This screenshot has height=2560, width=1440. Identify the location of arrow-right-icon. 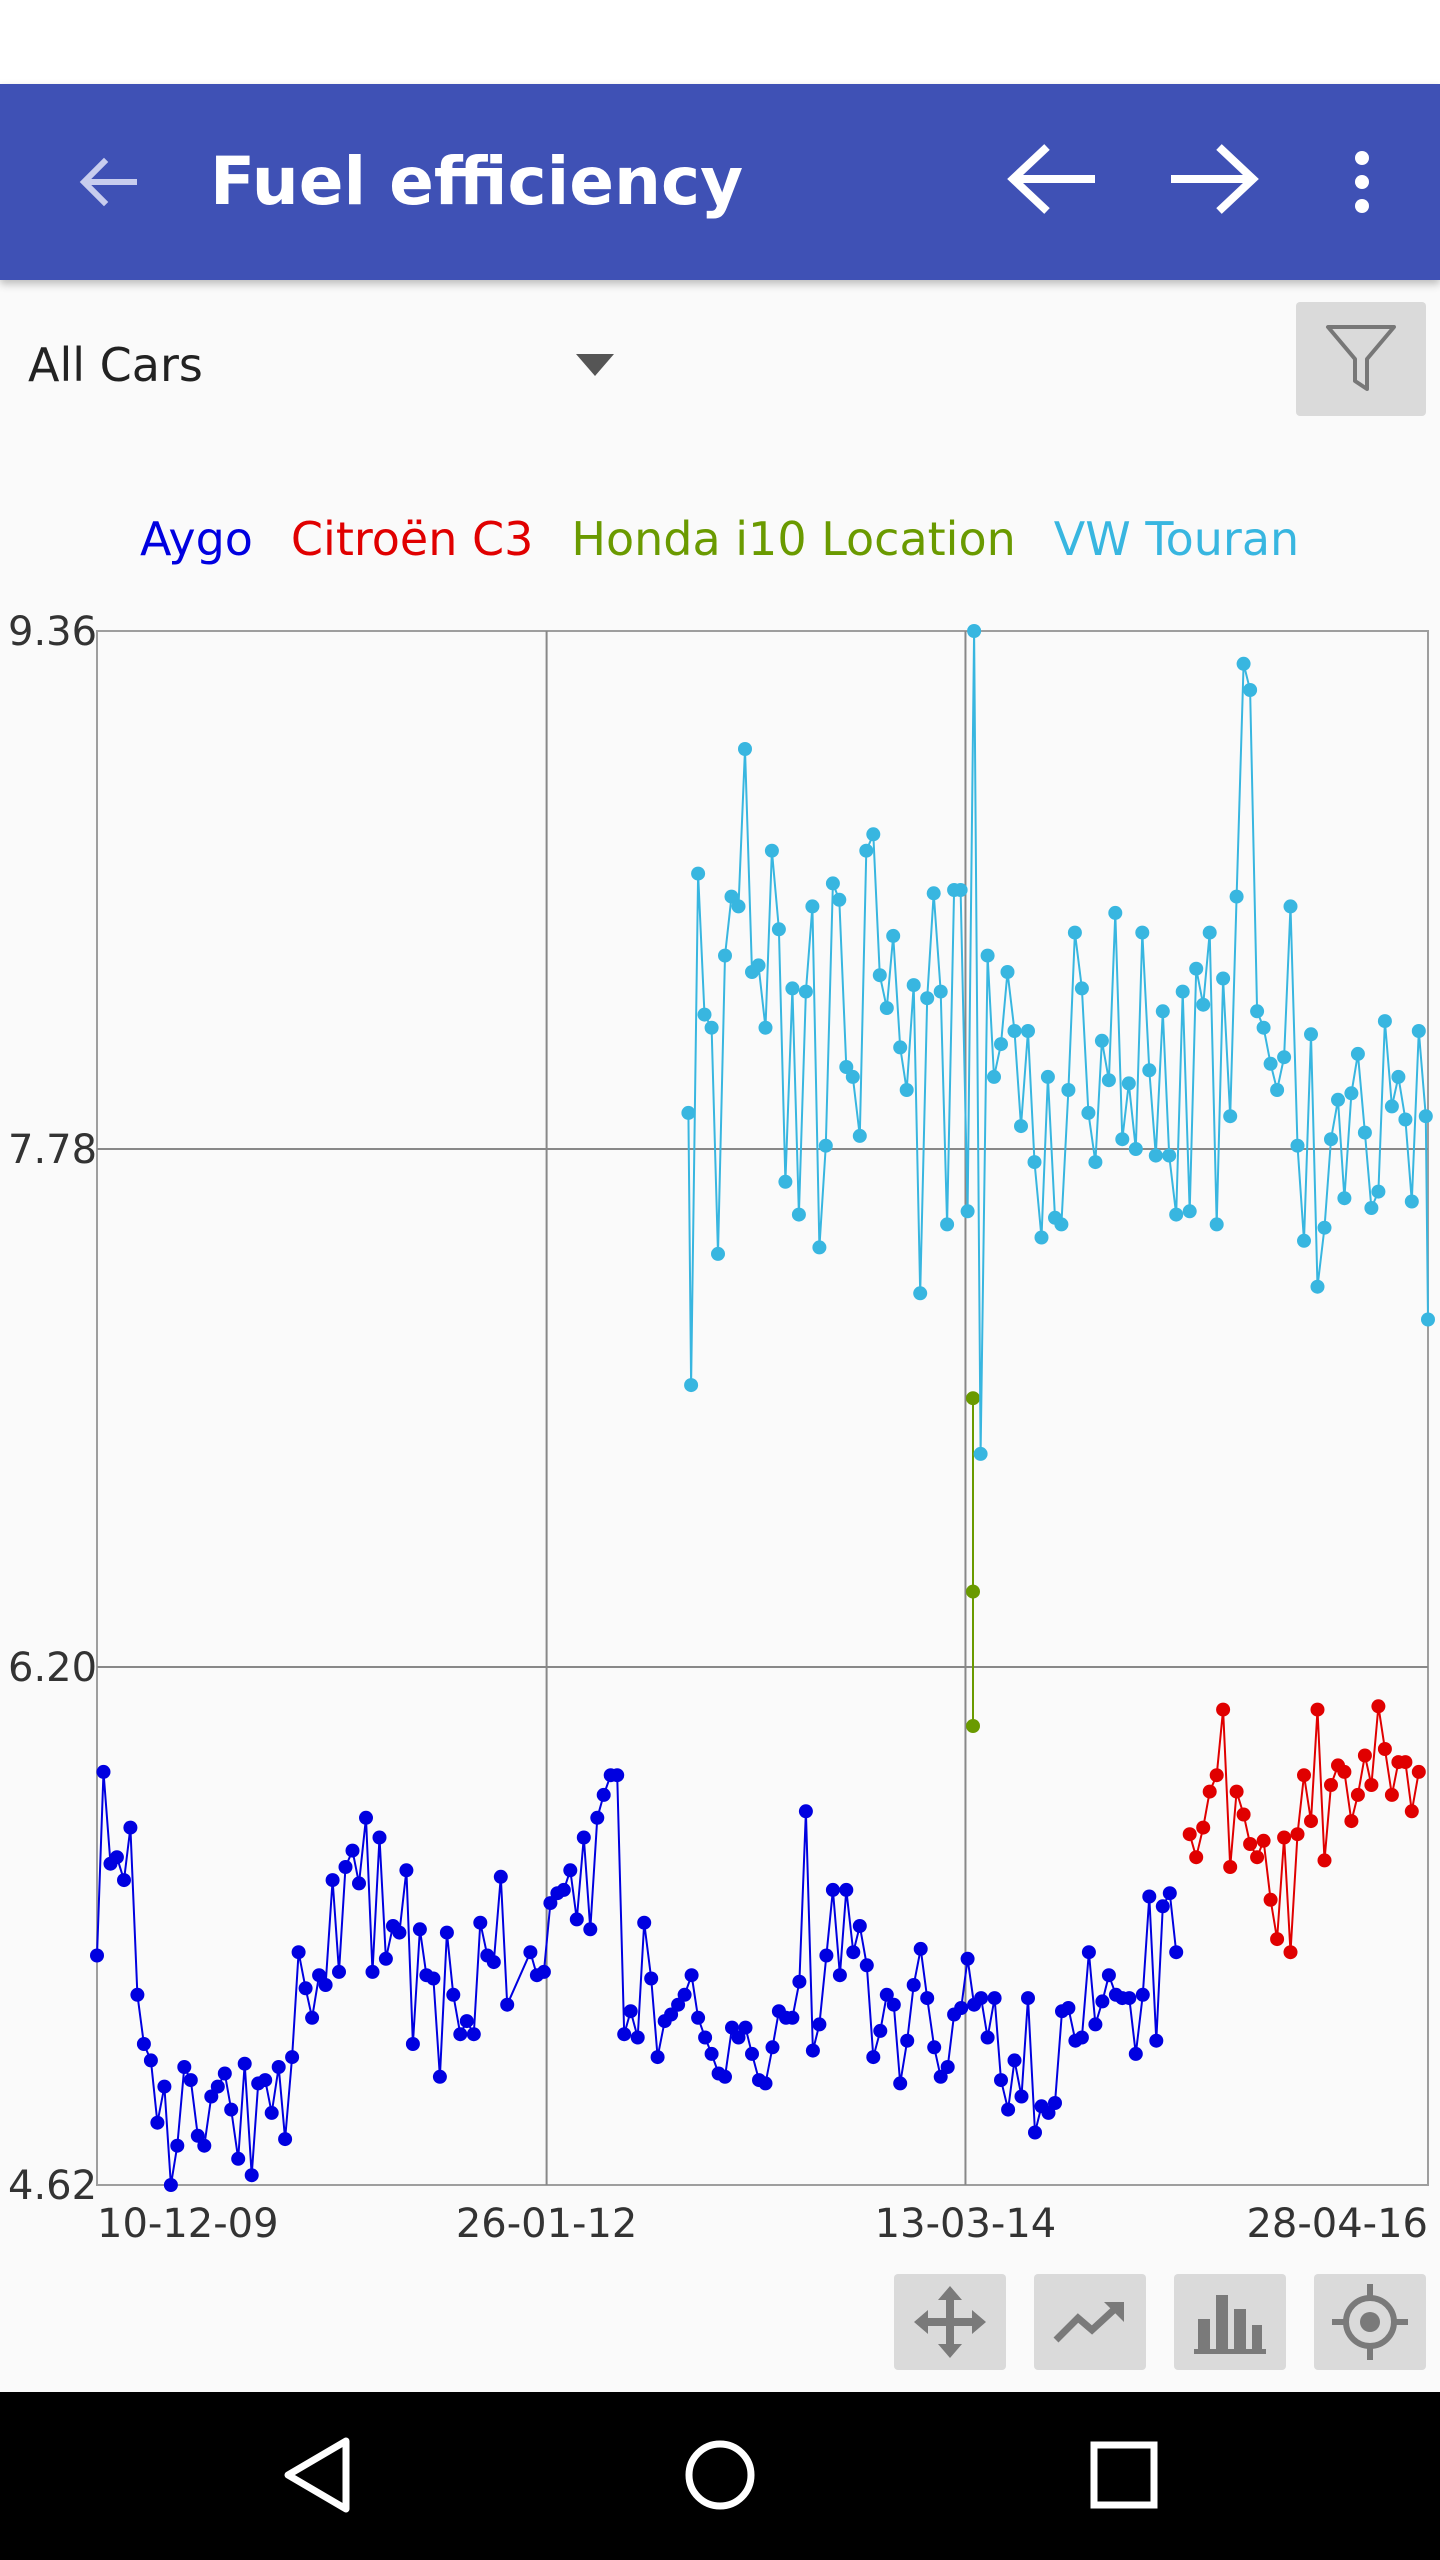
(1215, 179).